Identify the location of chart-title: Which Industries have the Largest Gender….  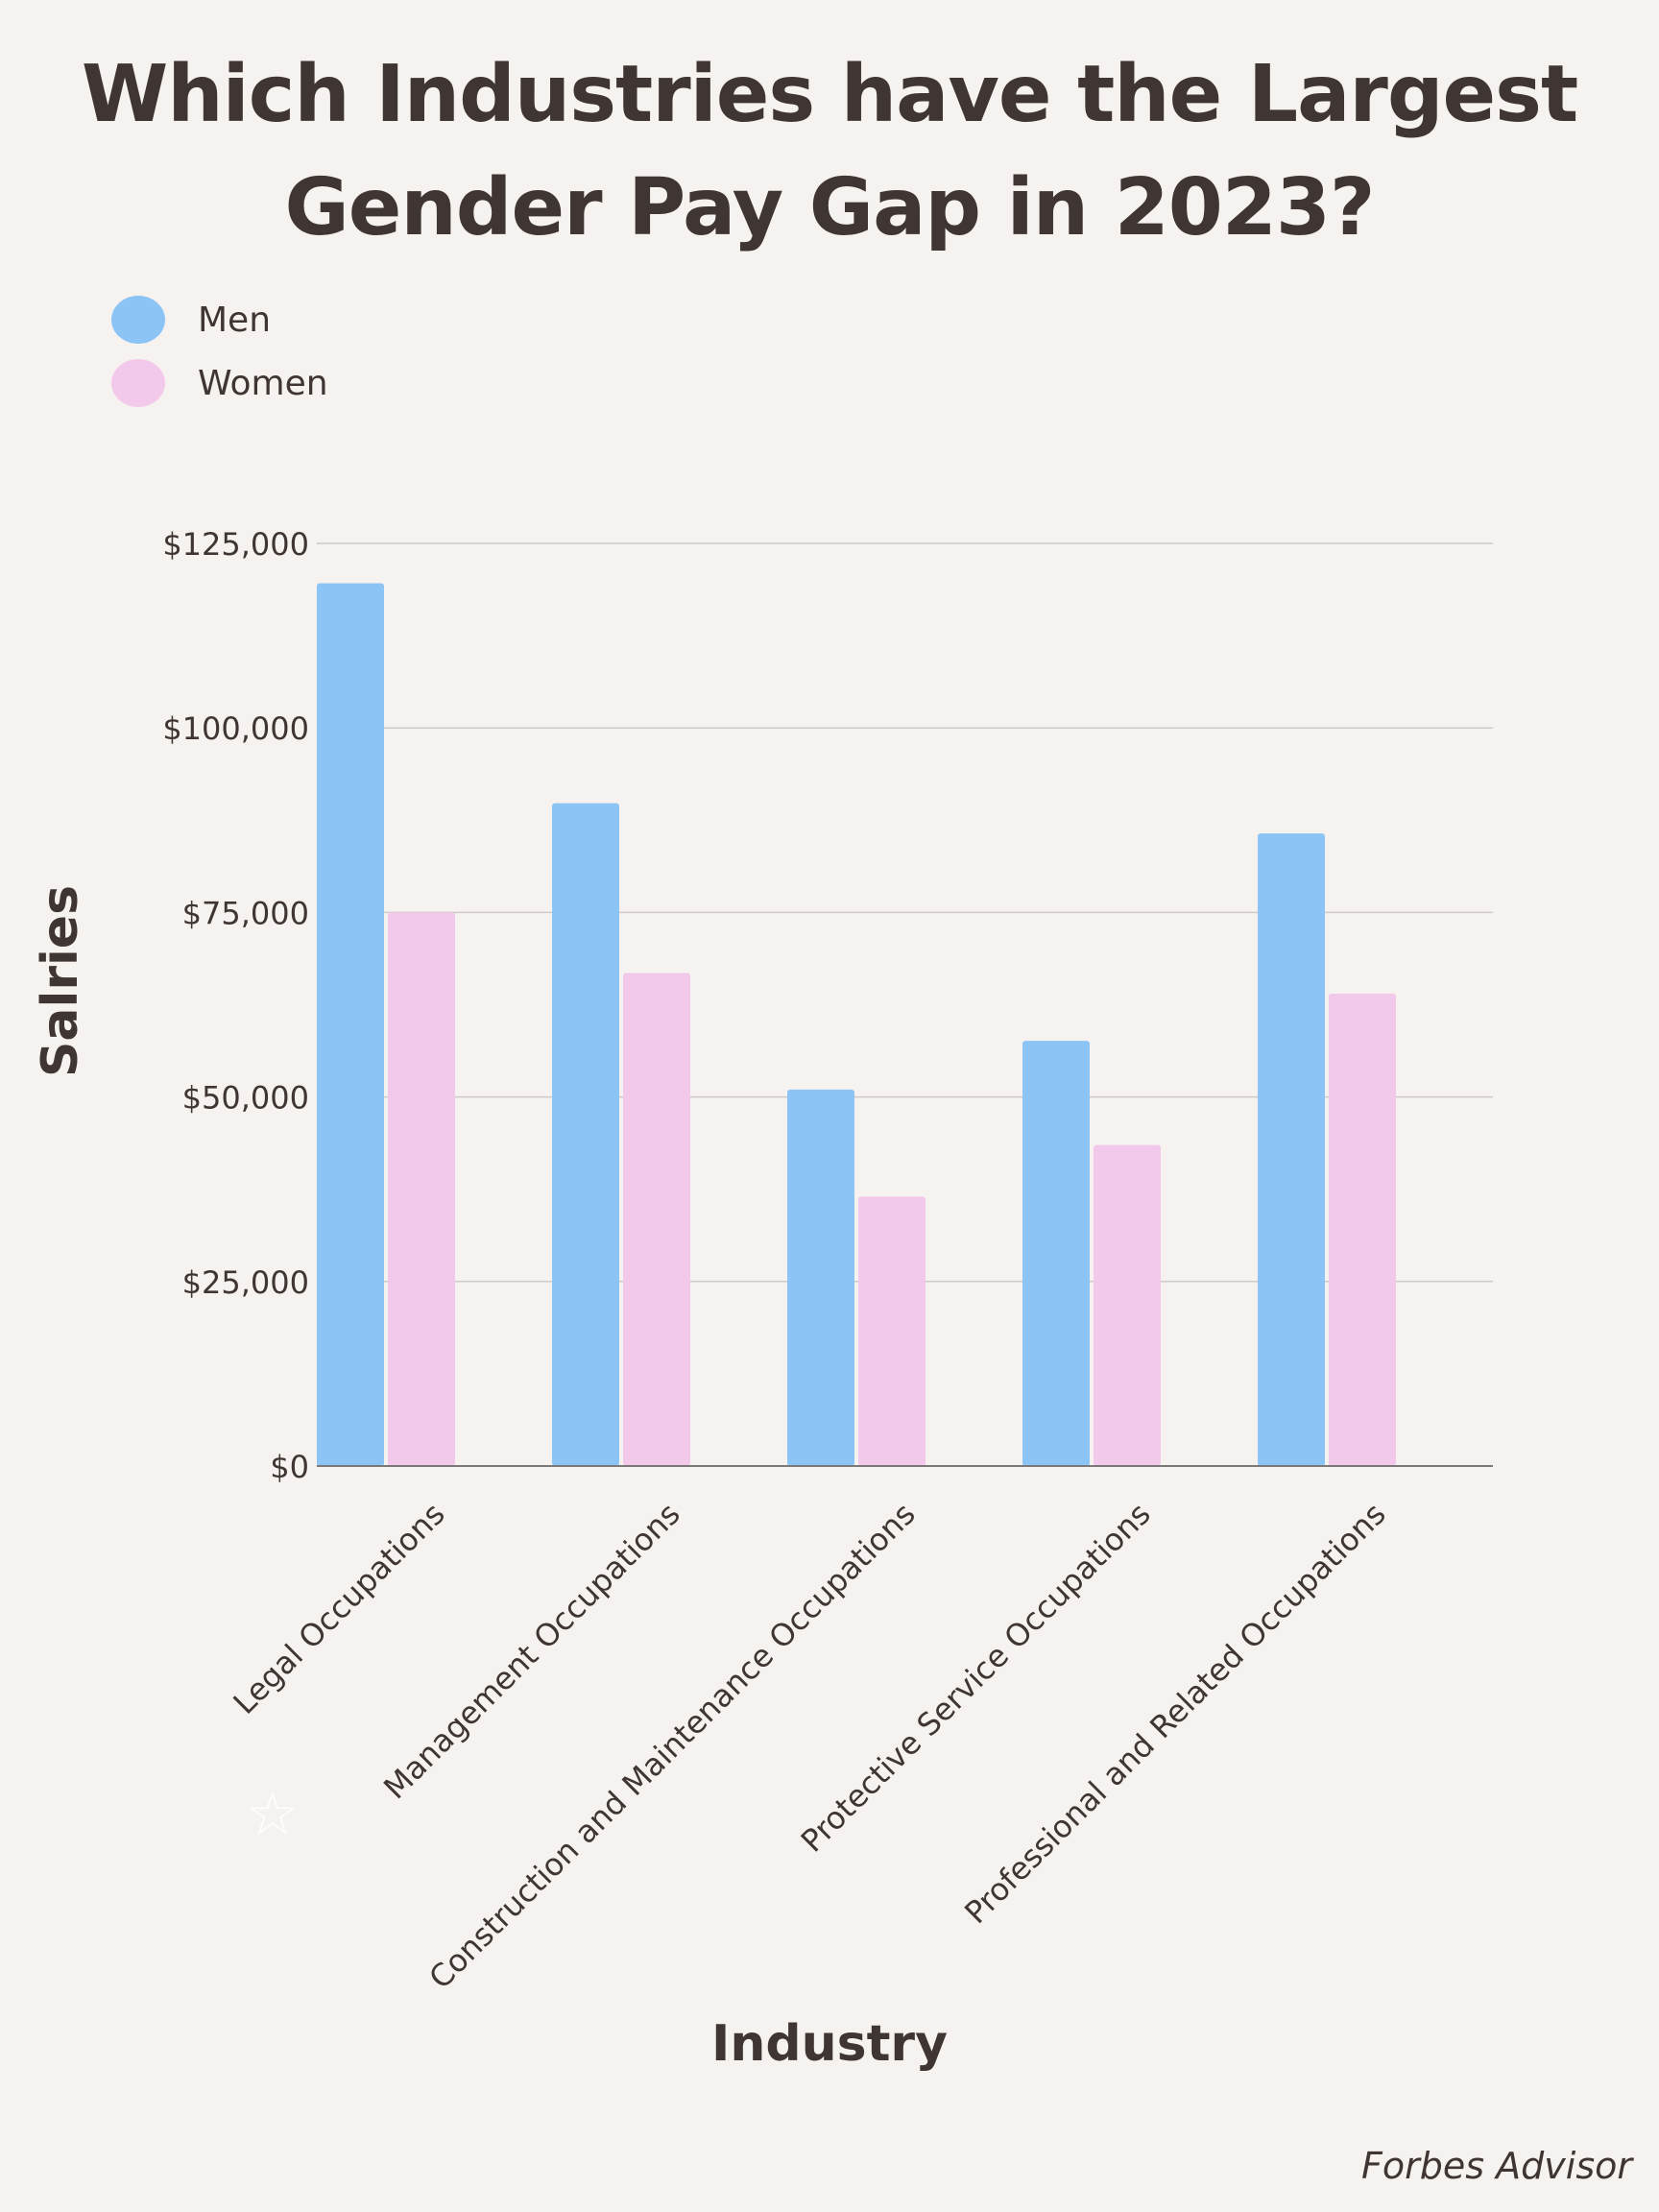
(829, 152).